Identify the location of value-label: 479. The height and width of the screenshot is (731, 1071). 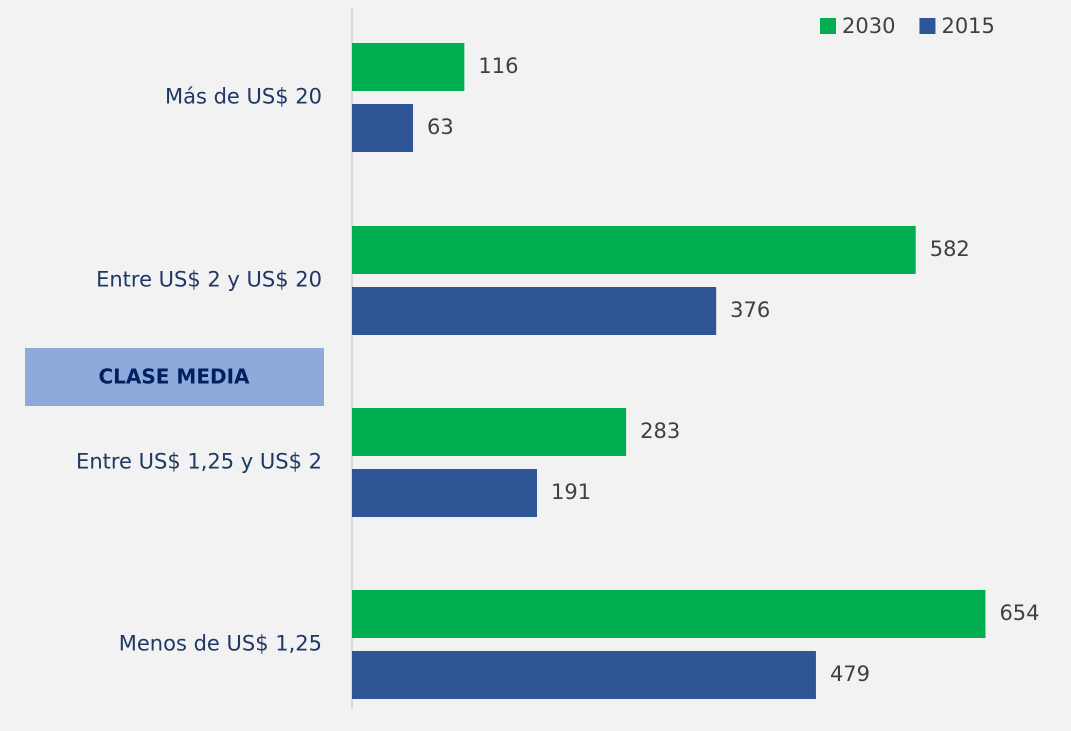
(850, 674).